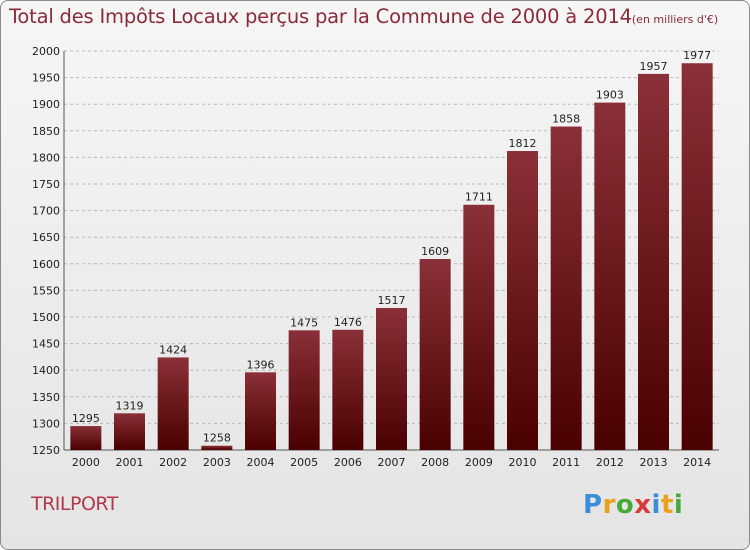 The image size is (750, 550). I want to click on title-unit: (en milliers d'€), so click(675, 19).